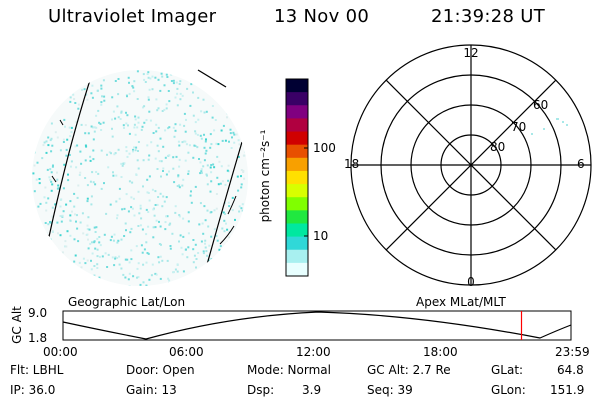  Describe the element at coordinates (567, 390) in the screenshot. I see `glon-value: 151.9` at that location.